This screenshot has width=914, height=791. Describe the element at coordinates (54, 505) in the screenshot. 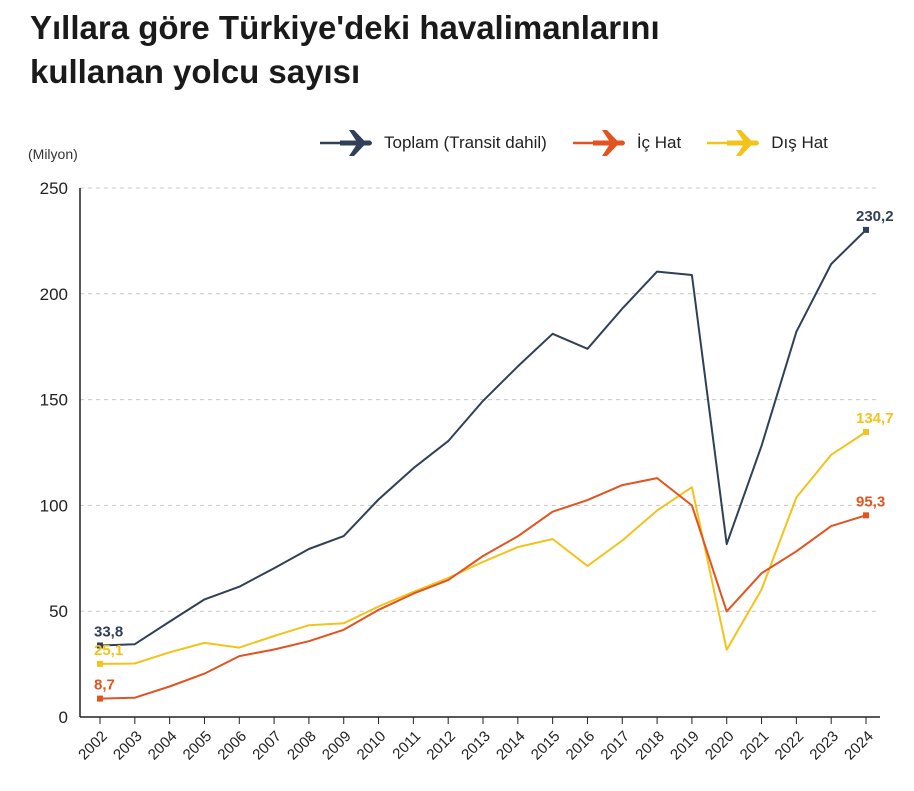

I see `y-tick-label: 100` at that location.